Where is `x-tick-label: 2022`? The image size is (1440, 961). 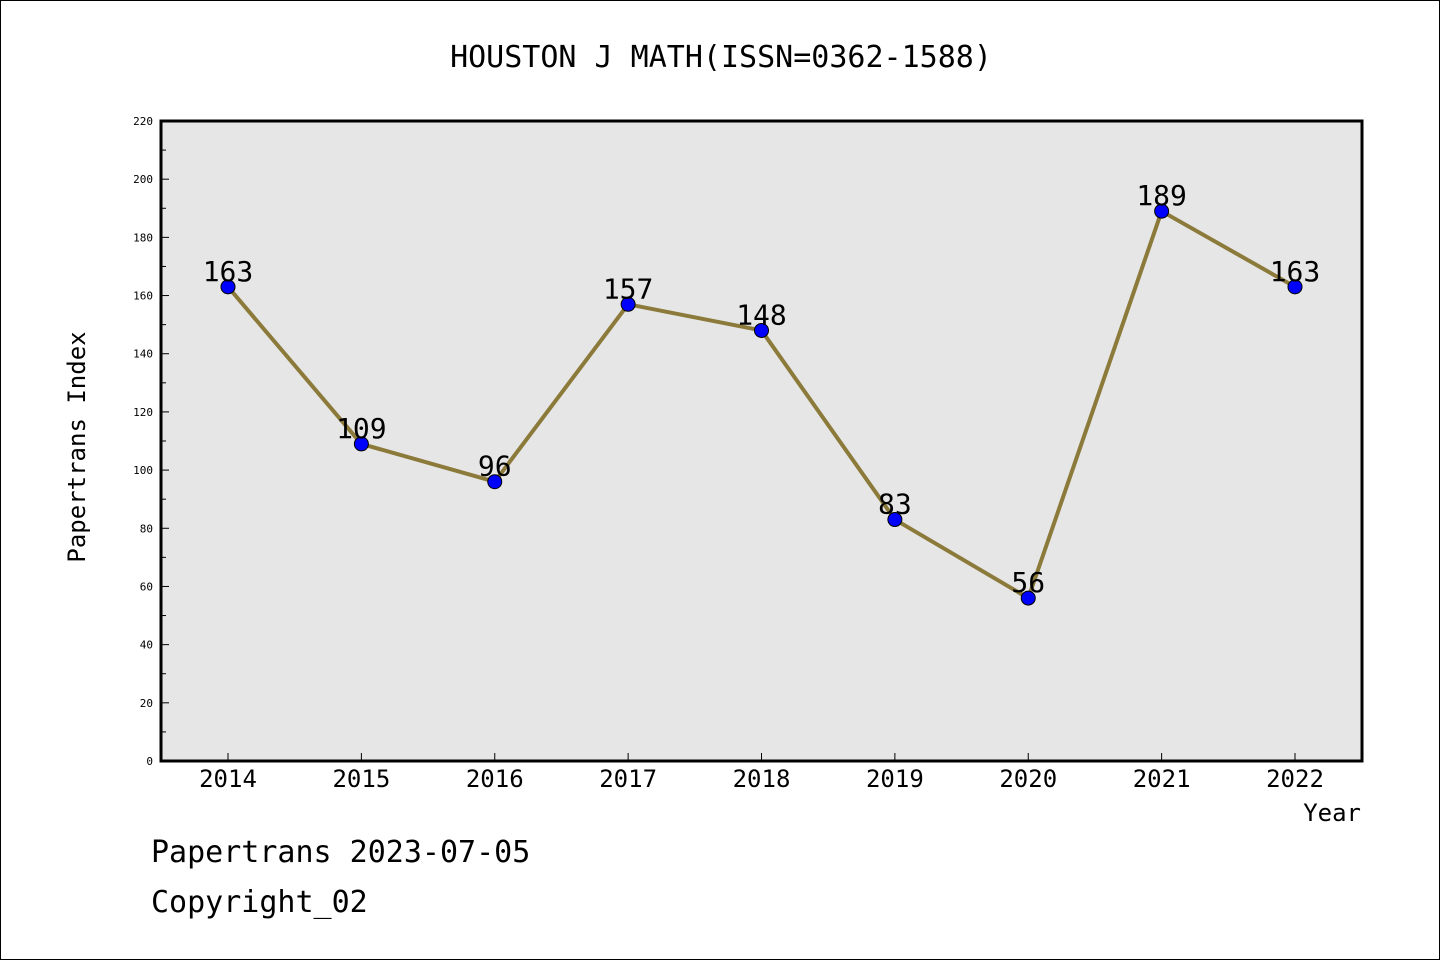 x-tick-label: 2022 is located at coordinates (1295, 779).